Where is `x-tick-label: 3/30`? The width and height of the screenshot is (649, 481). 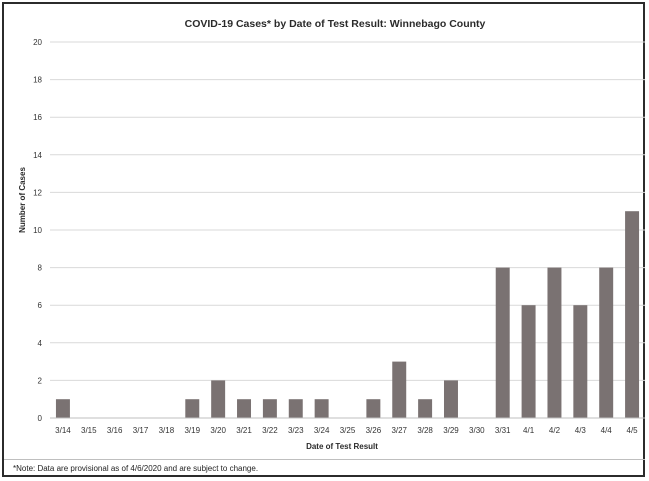
x-tick-label: 3/30 is located at coordinates (477, 430).